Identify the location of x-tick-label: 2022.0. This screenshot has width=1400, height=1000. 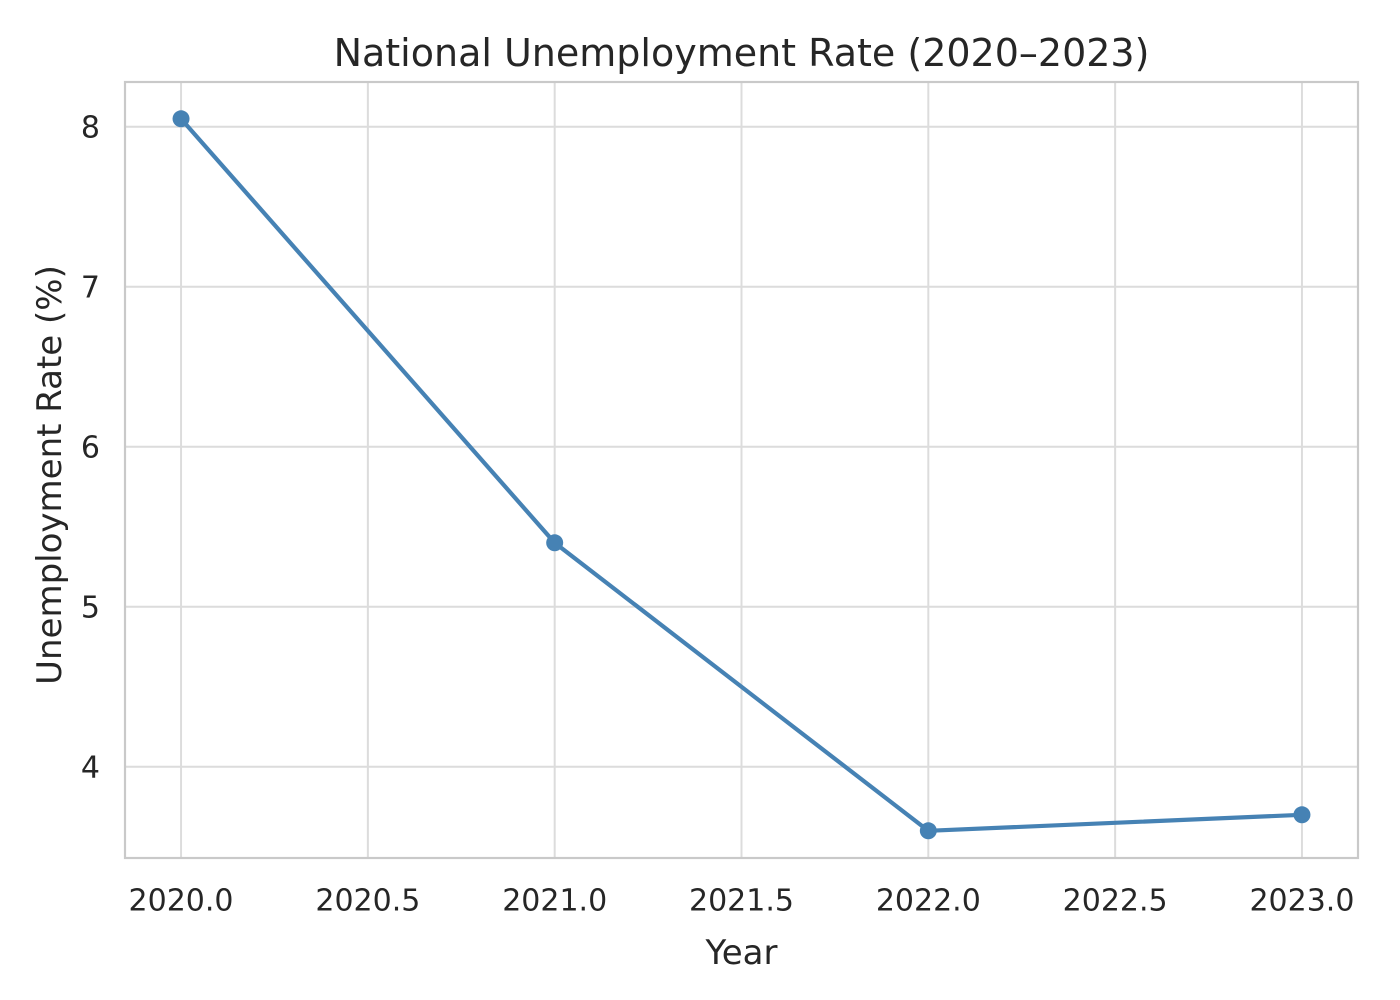
(928, 901).